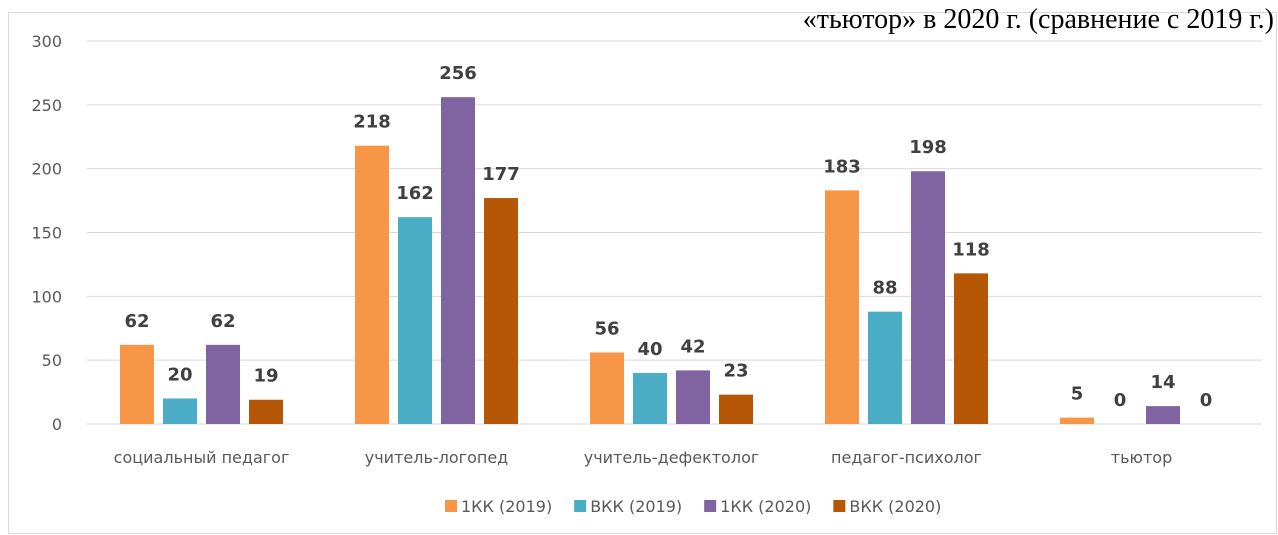 Image resolution: width=1278 pixels, height=535 pixels. Describe the element at coordinates (372, 122) in the screenshot. I see `data-label: 218` at that location.